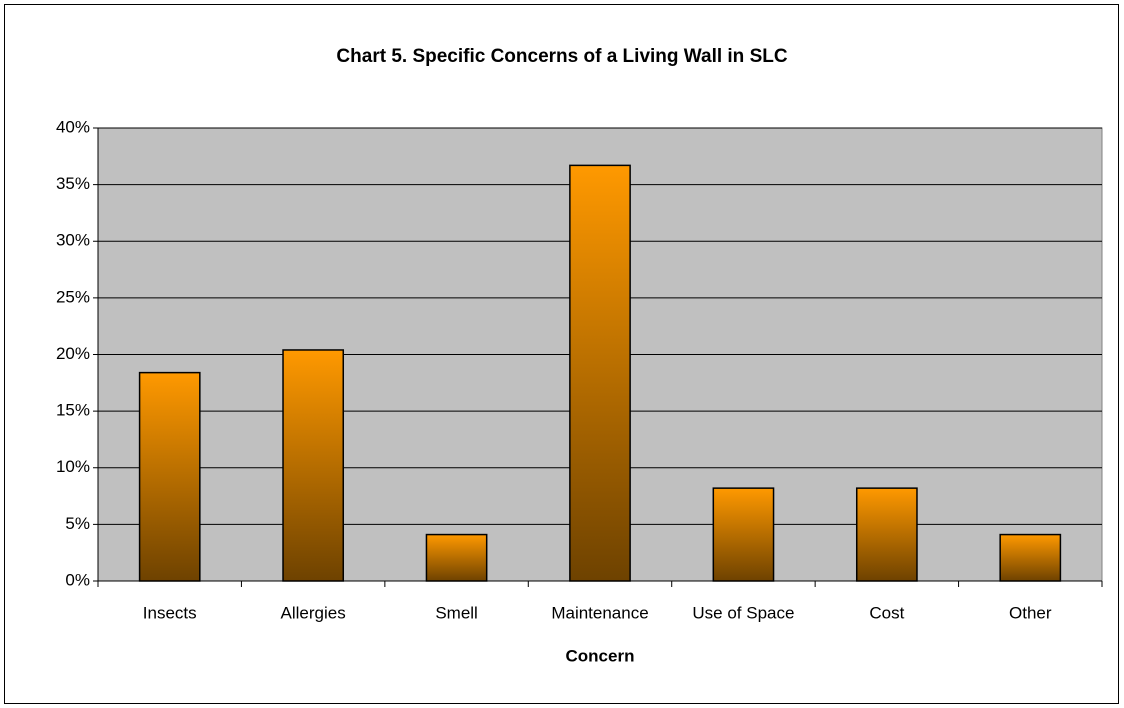  Describe the element at coordinates (886, 612) in the screenshot. I see `x-tick-label: Cost` at that location.